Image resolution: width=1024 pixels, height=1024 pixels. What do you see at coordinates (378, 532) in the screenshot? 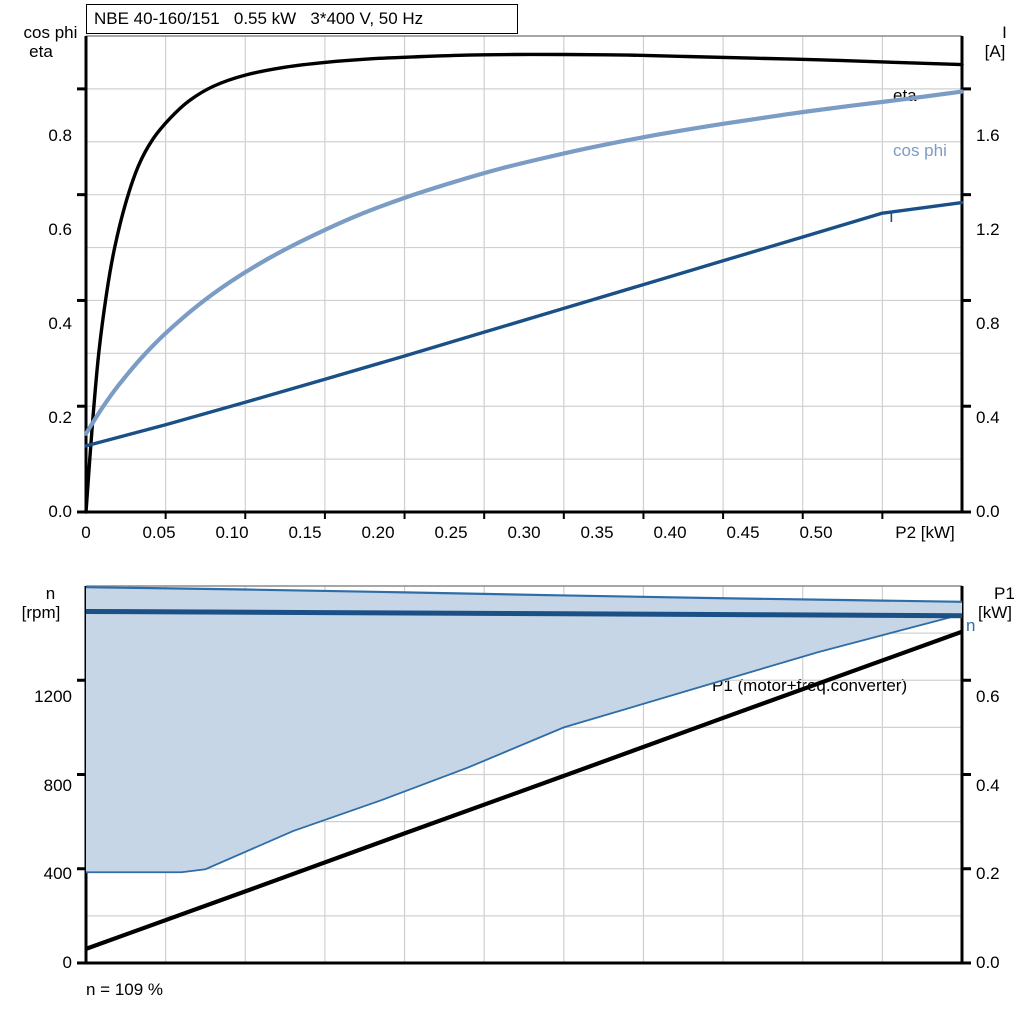
I see `upper-x-tick-4: 0.20` at bounding box center [378, 532].